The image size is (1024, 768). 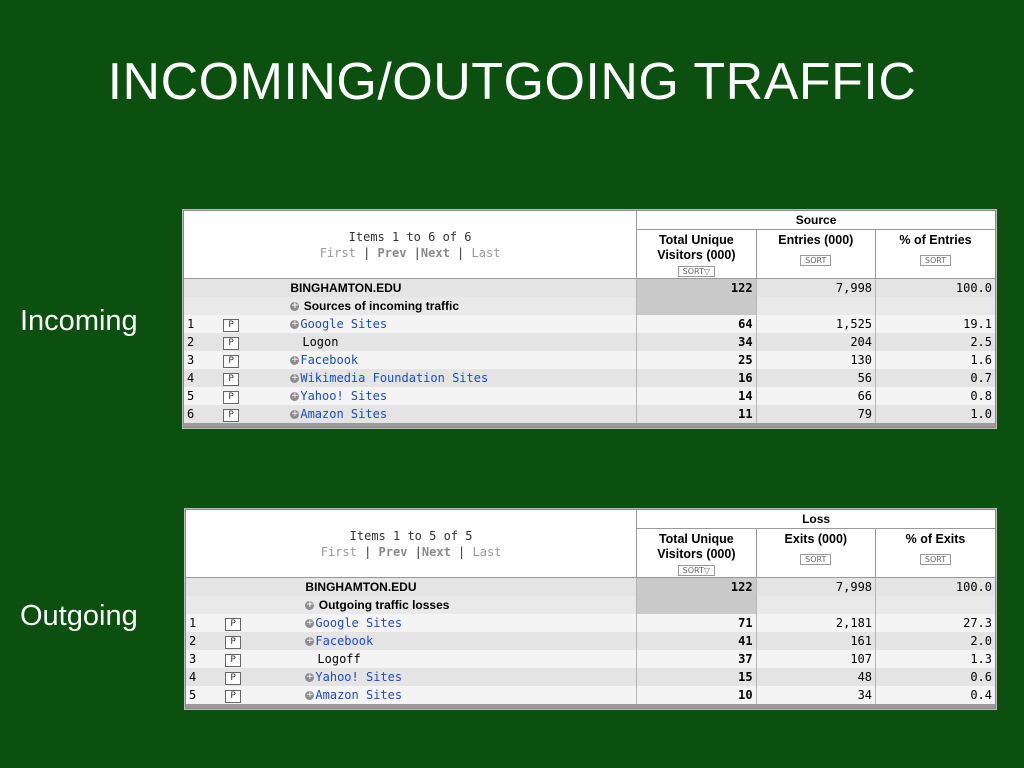 What do you see at coordinates (935, 623) in the screenshot?
I see `pct-value: 27.3` at bounding box center [935, 623].